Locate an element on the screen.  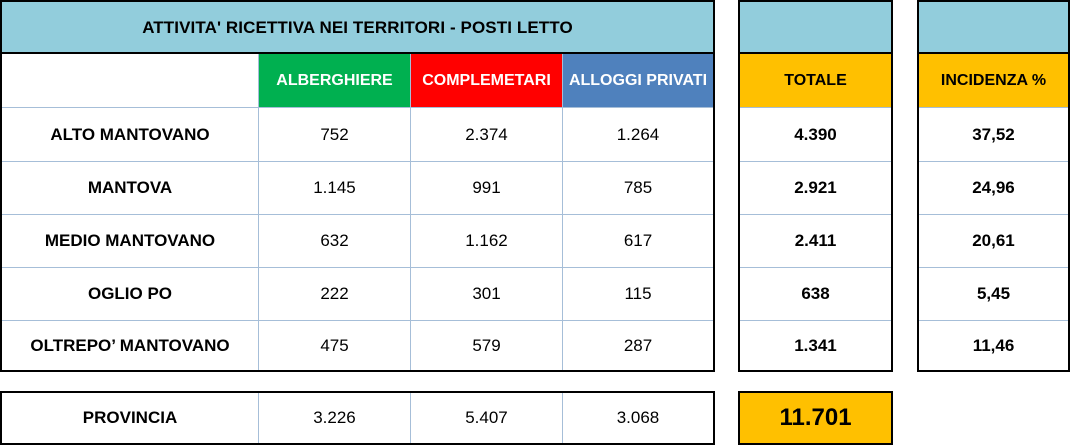
table-cell: 1.162 is located at coordinates (486, 240).